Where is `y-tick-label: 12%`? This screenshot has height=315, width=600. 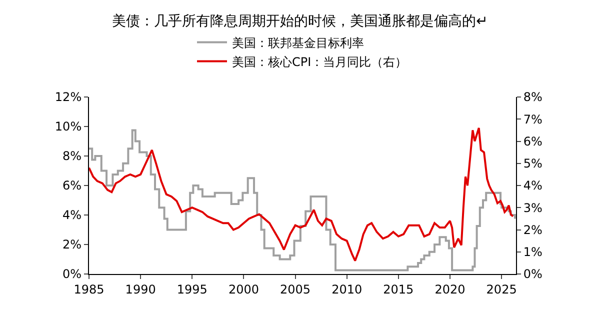 y-tick-label: 12% is located at coordinates (68, 97).